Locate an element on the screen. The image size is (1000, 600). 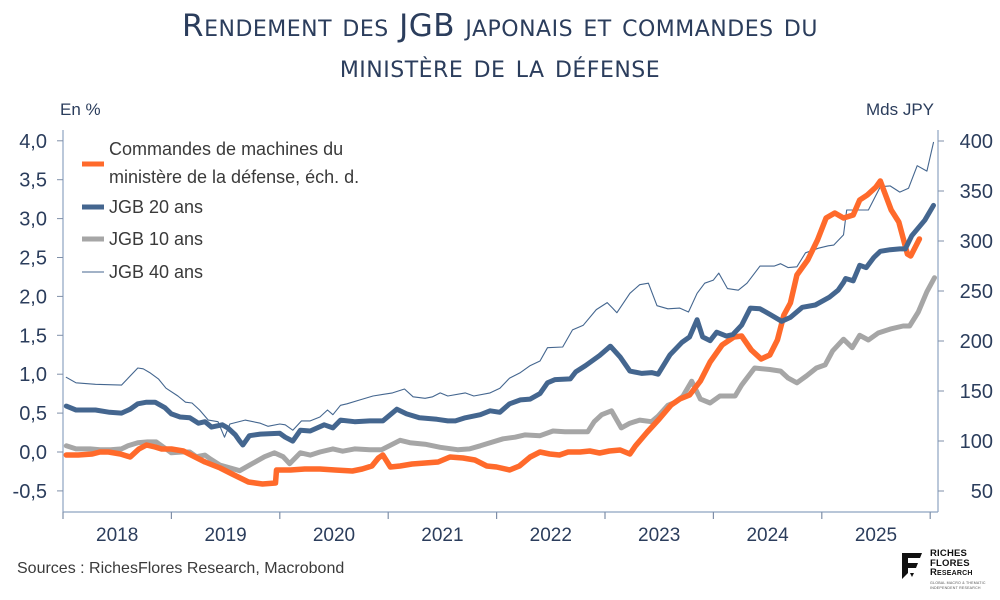
y-right-tick-label: 250 is located at coordinates (976, 292).